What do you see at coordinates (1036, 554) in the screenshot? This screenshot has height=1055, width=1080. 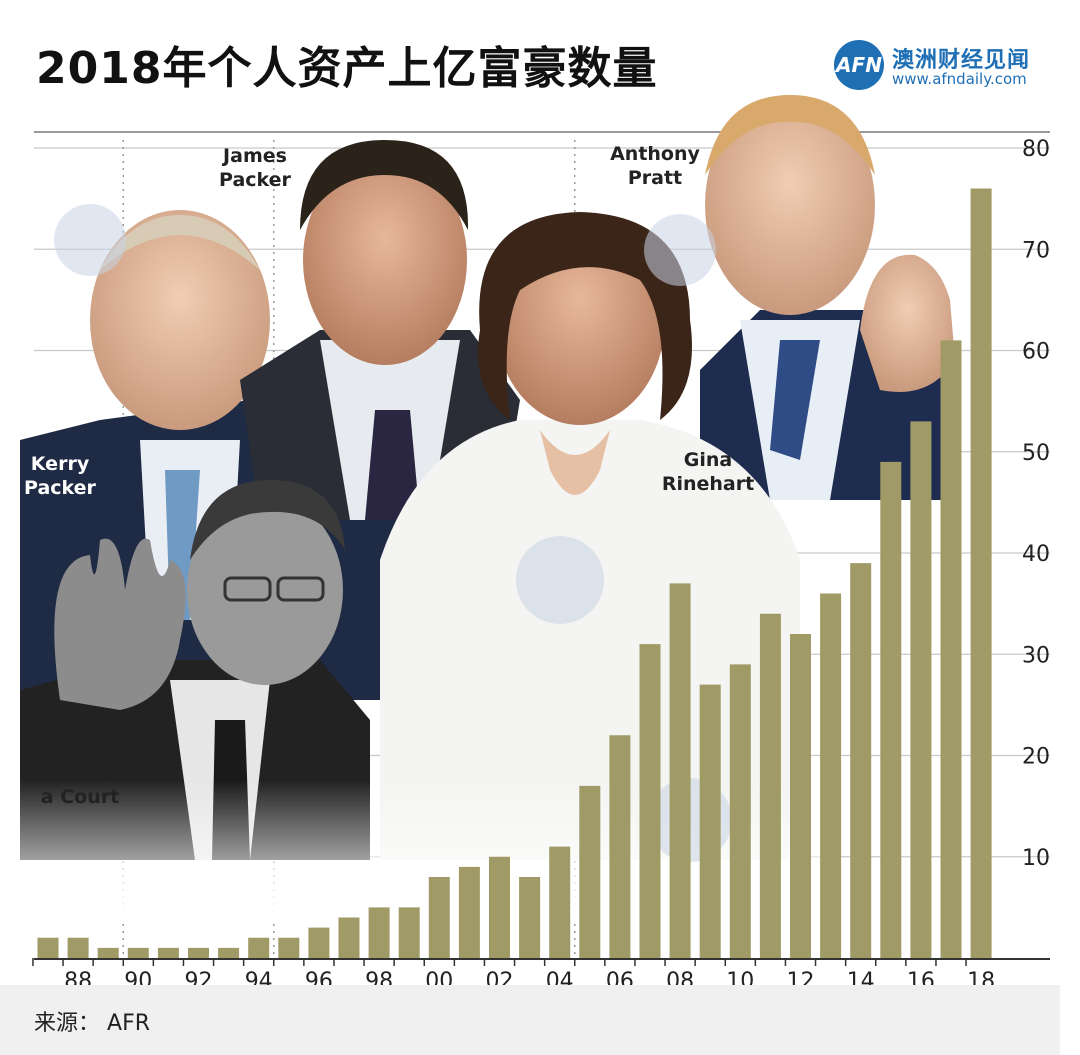 I see `y-tick-label: 40` at bounding box center [1036, 554].